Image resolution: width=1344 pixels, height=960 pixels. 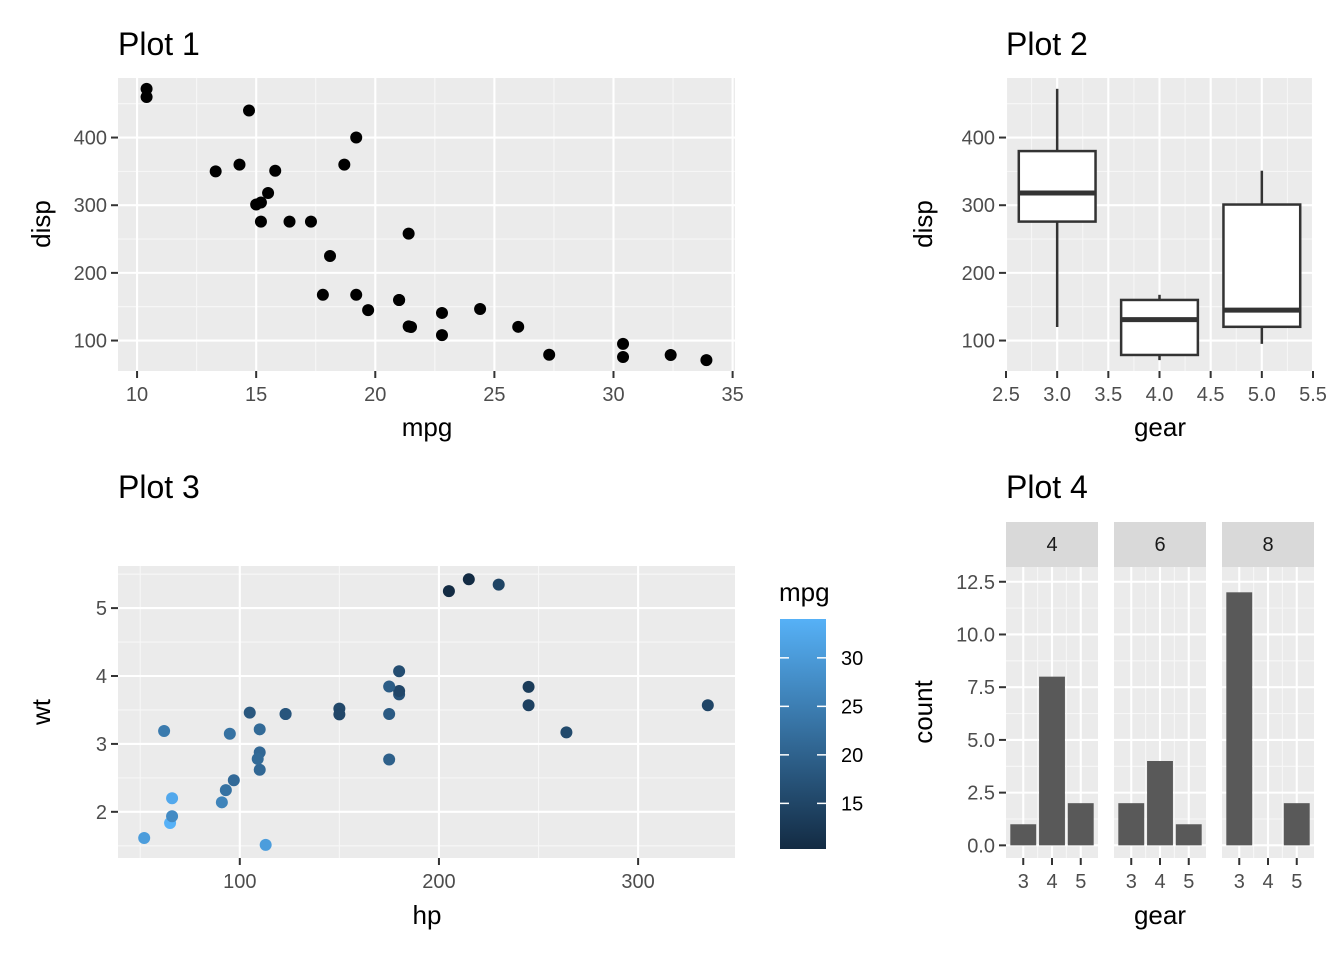 What do you see at coordinates (494, 395) in the screenshot?
I see `plot1-x-tick-label: 25` at bounding box center [494, 395].